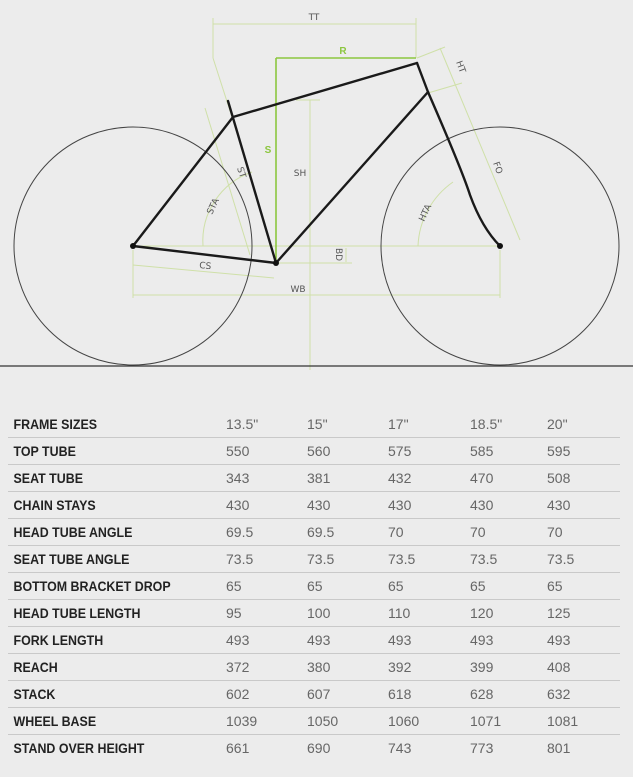 Image resolution: width=633 pixels, height=777 pixels. Describe the element at coordinates (347, 451) in the screenshot. I see `cell-value: 560` at that location.